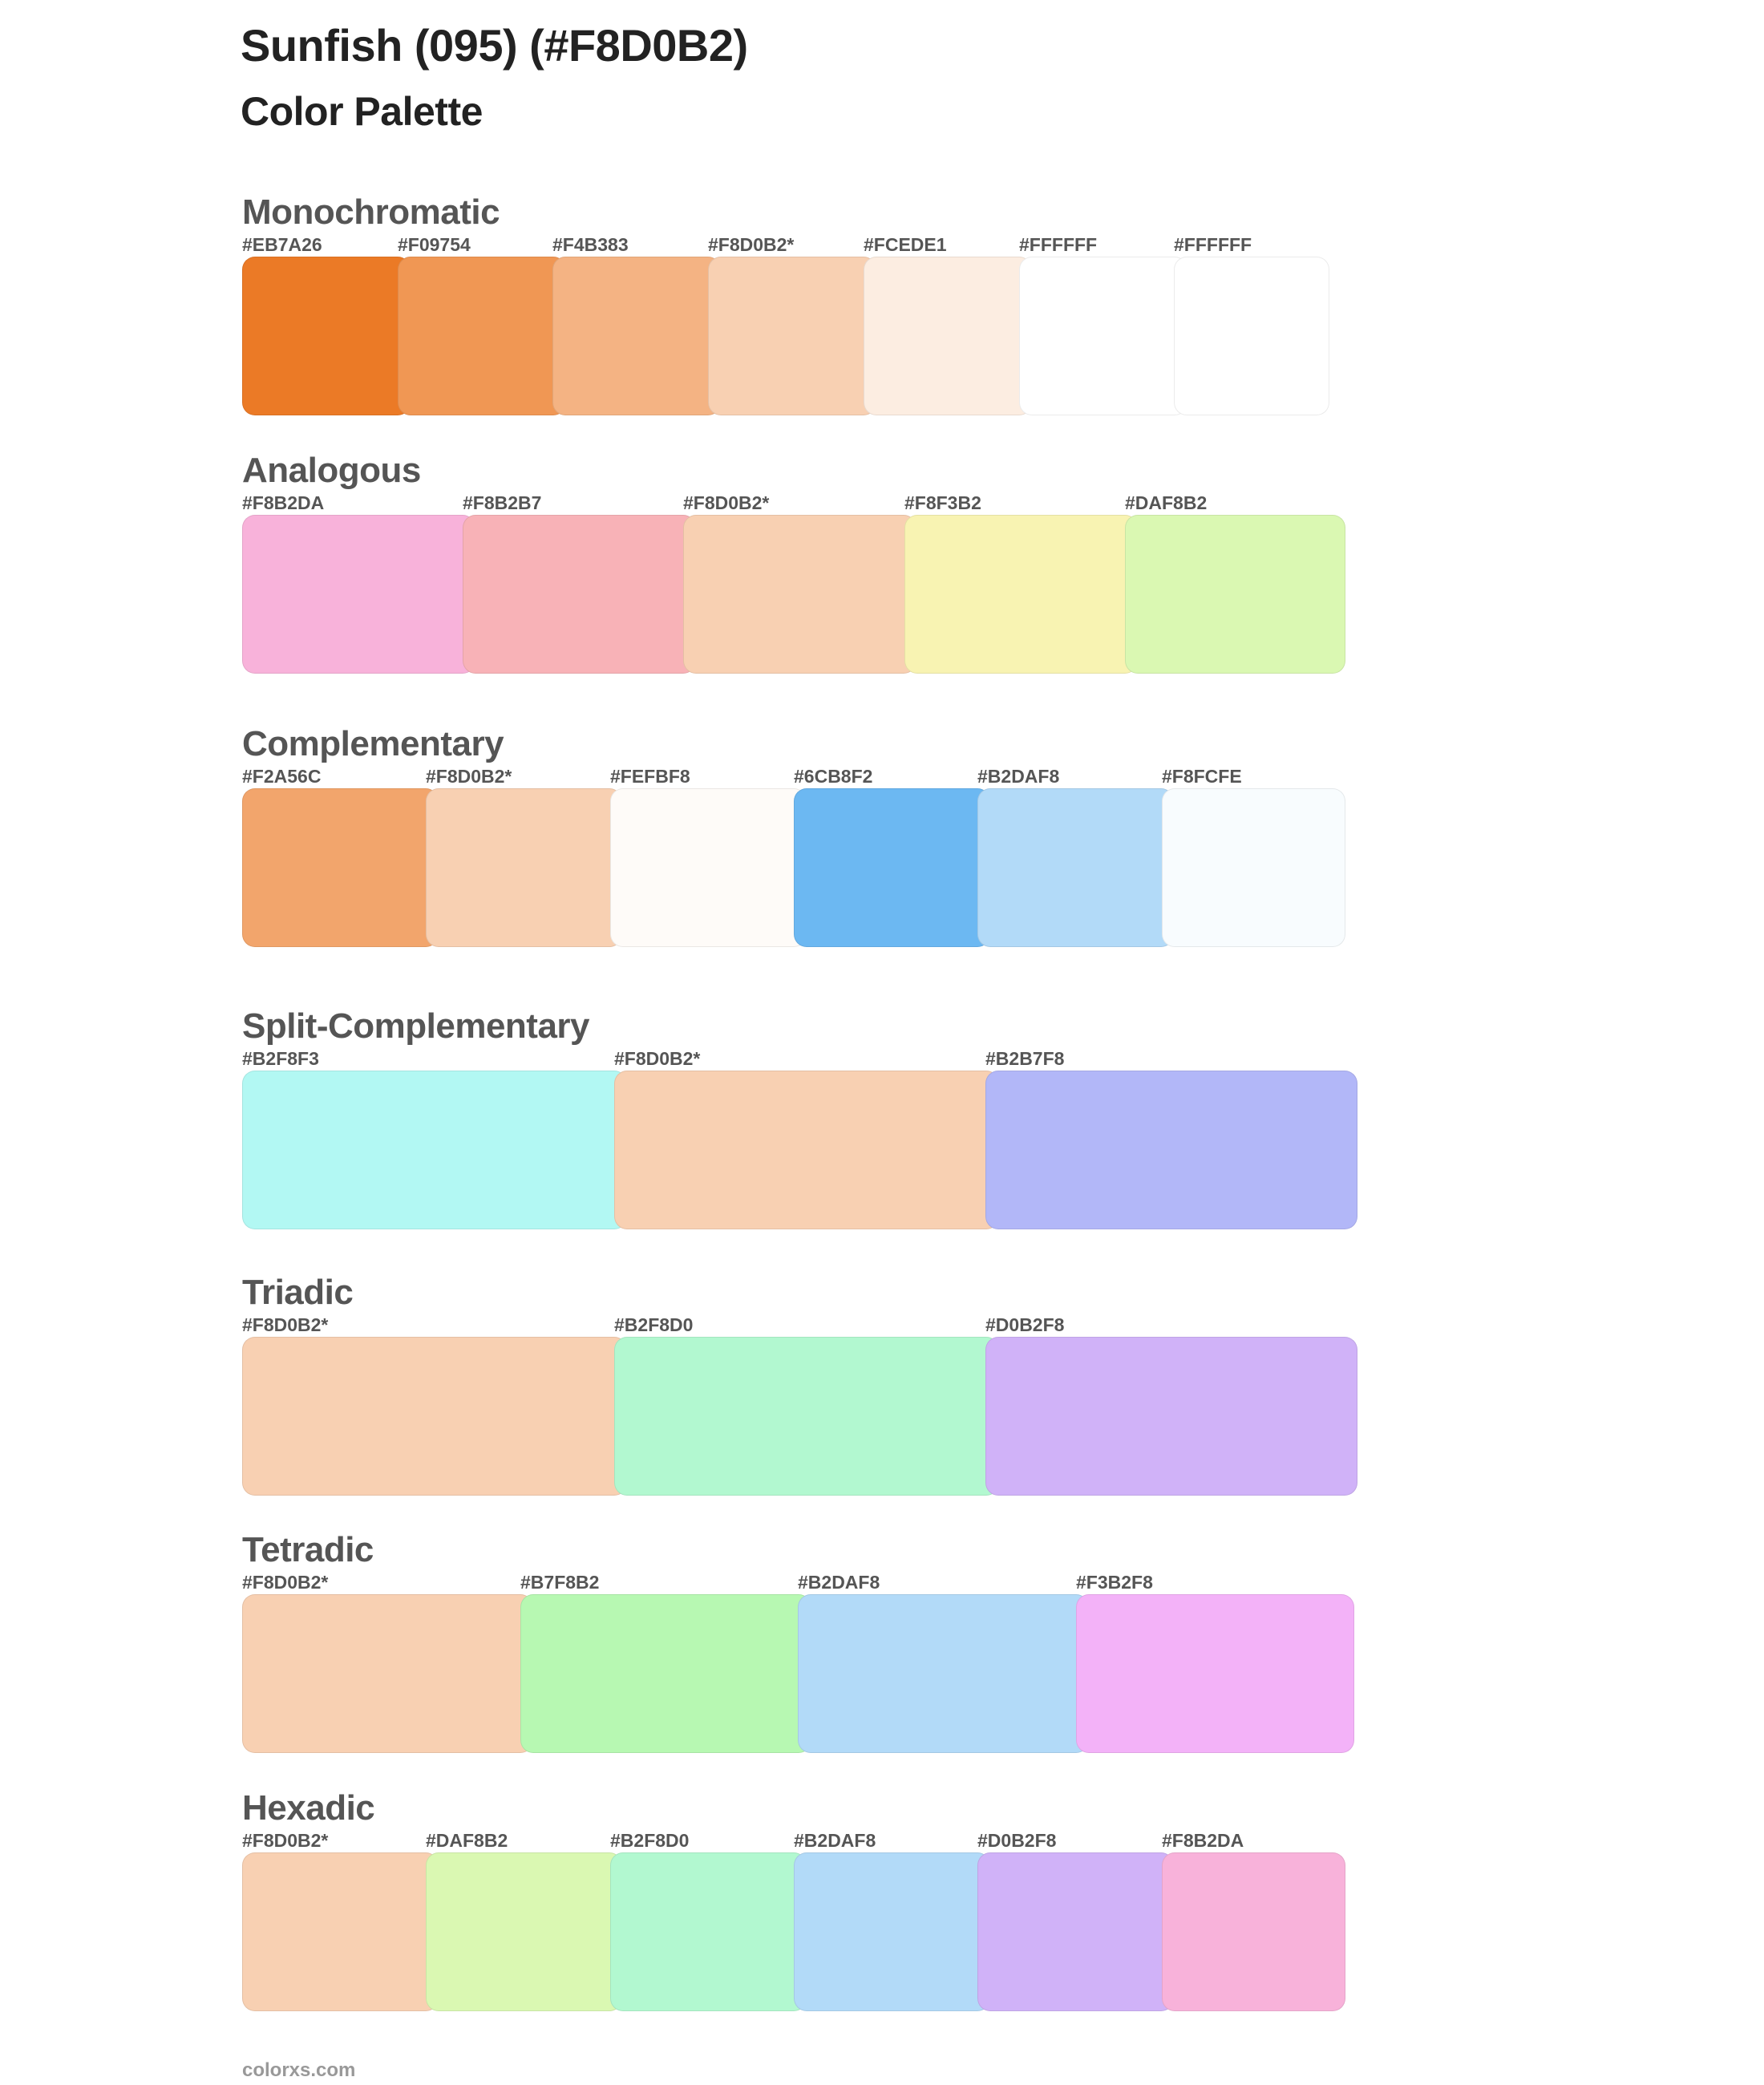 The image size is (1764, 2085). What do you see at coordinates (299, 2070) in the screenshot?
I see `site-credit-link: colorxs.com` at bounding box center [299, 2070].